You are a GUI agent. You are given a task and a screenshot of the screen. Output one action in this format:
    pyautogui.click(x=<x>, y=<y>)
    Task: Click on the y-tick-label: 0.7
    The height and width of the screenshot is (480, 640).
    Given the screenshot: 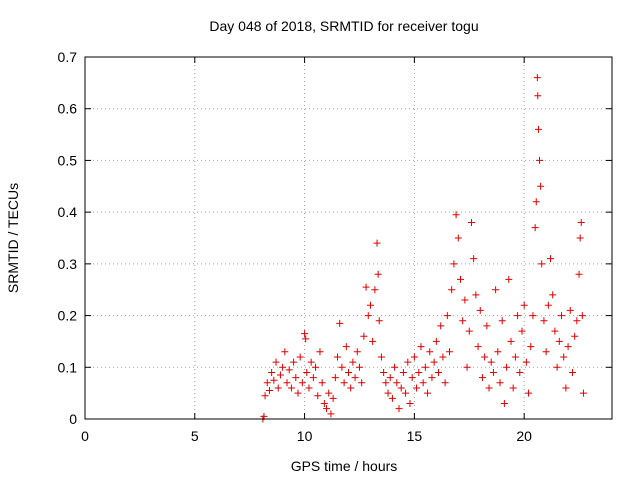 What is the action you would take?
    pyautogui.click(x=68, y=57)
    